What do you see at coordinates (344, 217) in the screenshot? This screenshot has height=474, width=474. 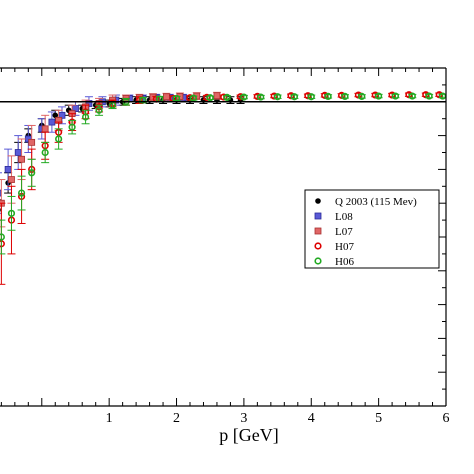 I see `legend-label: L08` at bounding box center [344, 217].